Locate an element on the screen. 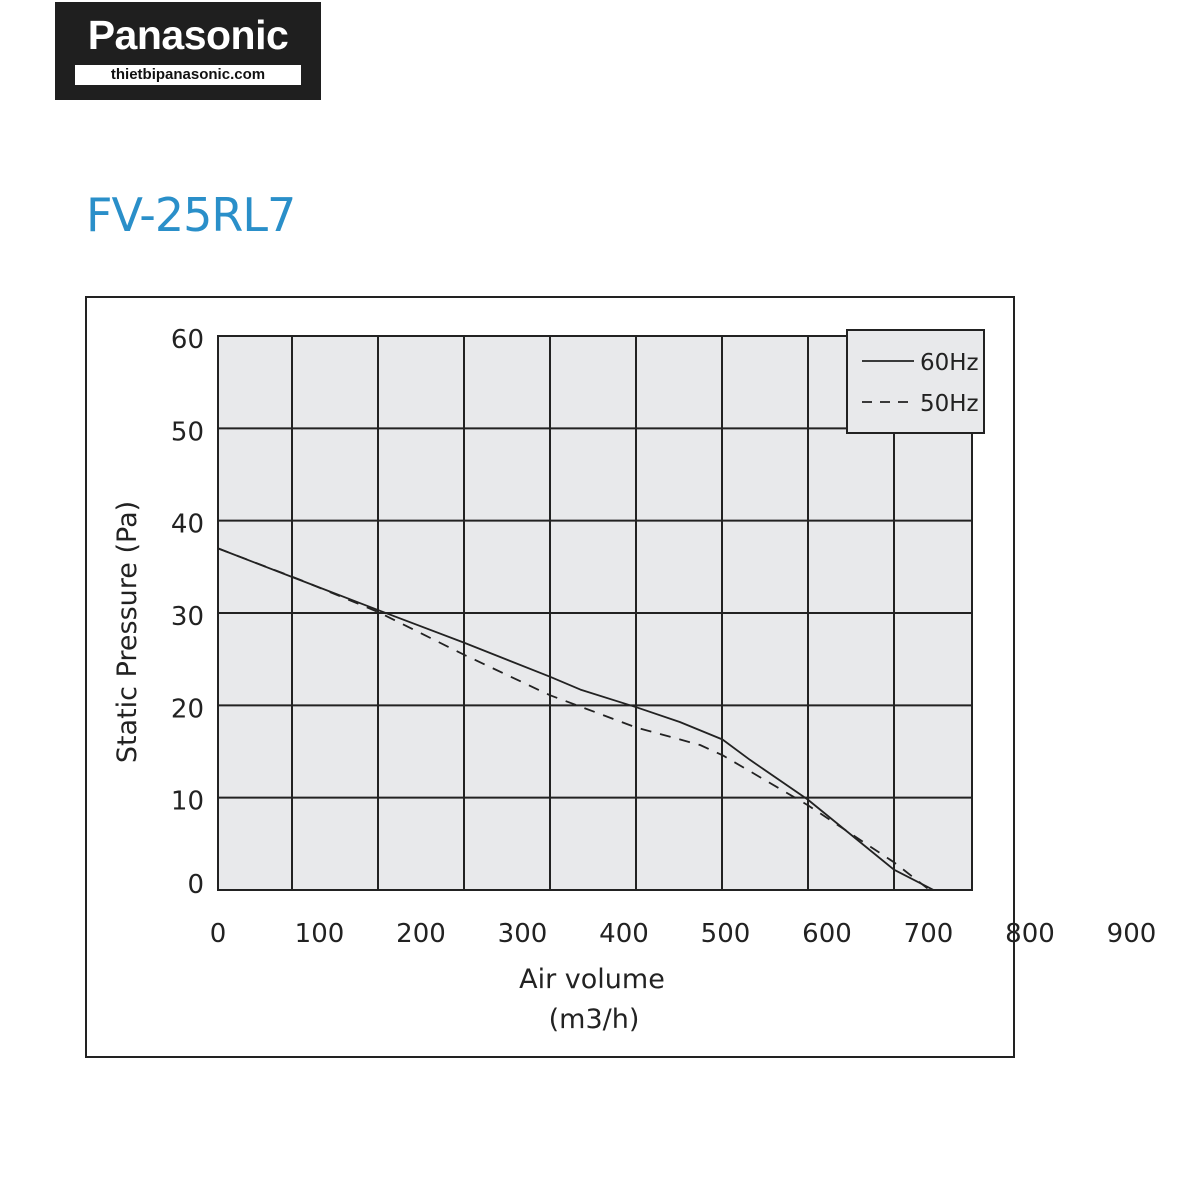 The height and width of the screenshot is (1200, 1200). x-tick-label: 500 is located at coordinates (726, 934).